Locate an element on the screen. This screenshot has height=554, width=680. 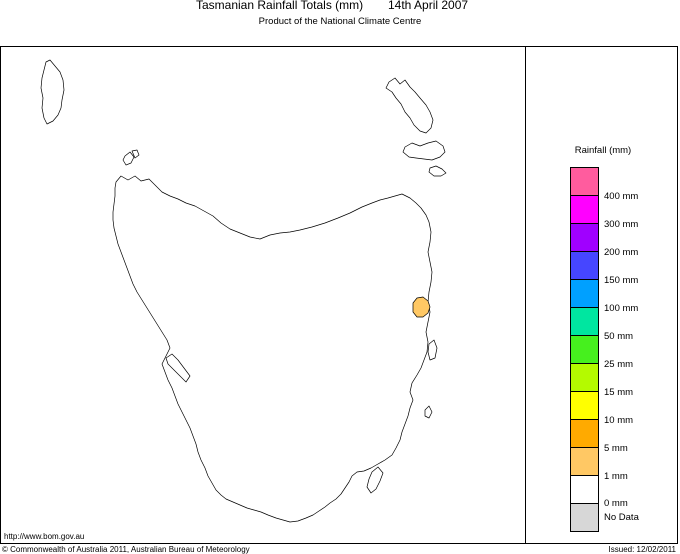
king-island-outline is located at coordinates (52, 92).